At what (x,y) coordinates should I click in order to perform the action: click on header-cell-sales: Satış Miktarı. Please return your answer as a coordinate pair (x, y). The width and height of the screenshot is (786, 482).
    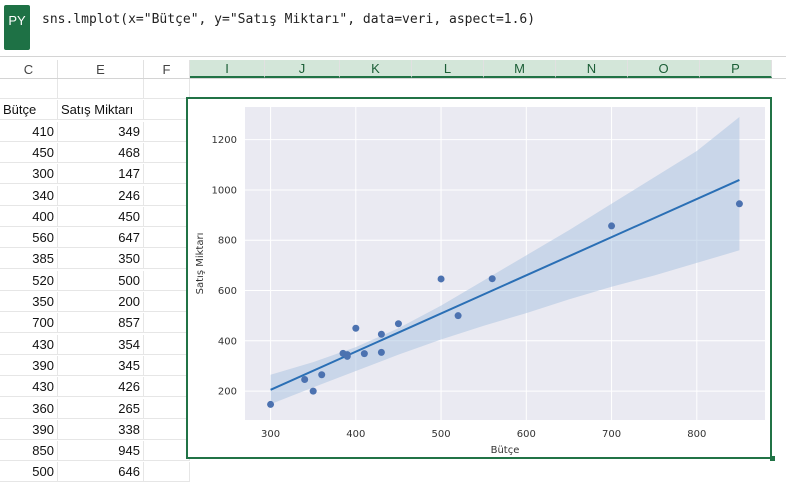
    Looking at the image, I should click on (101, 110).